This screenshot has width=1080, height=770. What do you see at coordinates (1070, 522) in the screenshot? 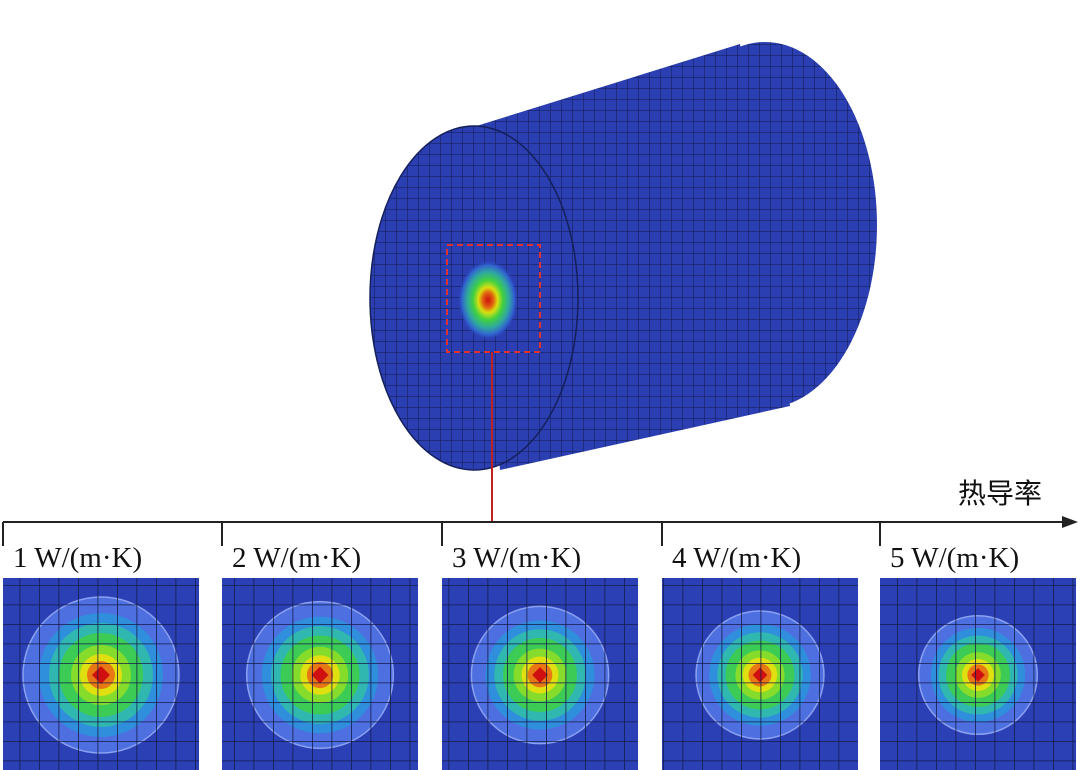
I see `axis-arrow` at bounding box center [1070, 522].